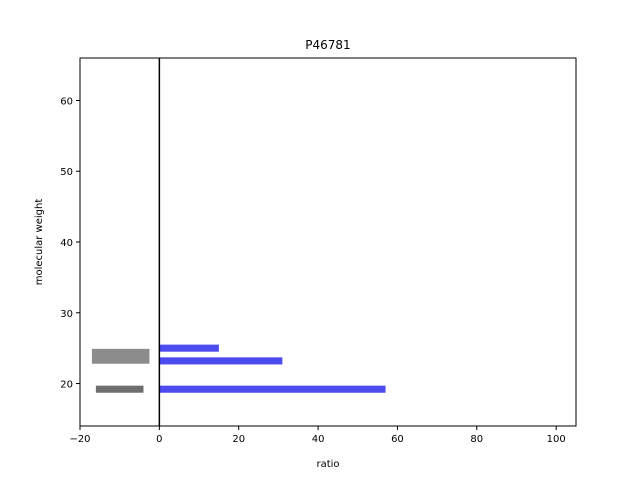 Image resolution: width=640 pixels, height=480 pixels. What do you see at coordinates (238, 439) in the screenshot?
I see `x-tick-label: 20` at bounding box center [238, 439].